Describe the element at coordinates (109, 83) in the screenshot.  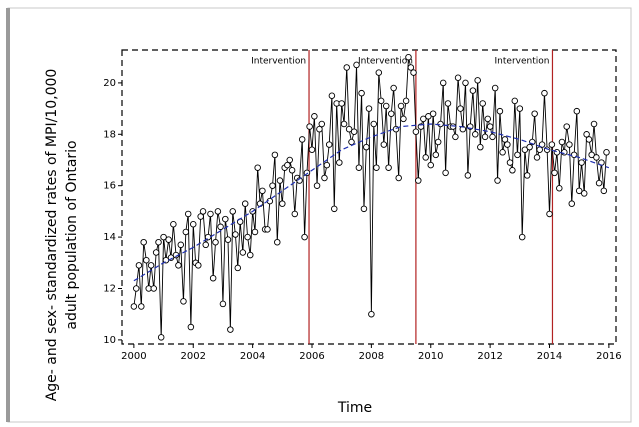
I see `y-tick-label: 20` at that location.